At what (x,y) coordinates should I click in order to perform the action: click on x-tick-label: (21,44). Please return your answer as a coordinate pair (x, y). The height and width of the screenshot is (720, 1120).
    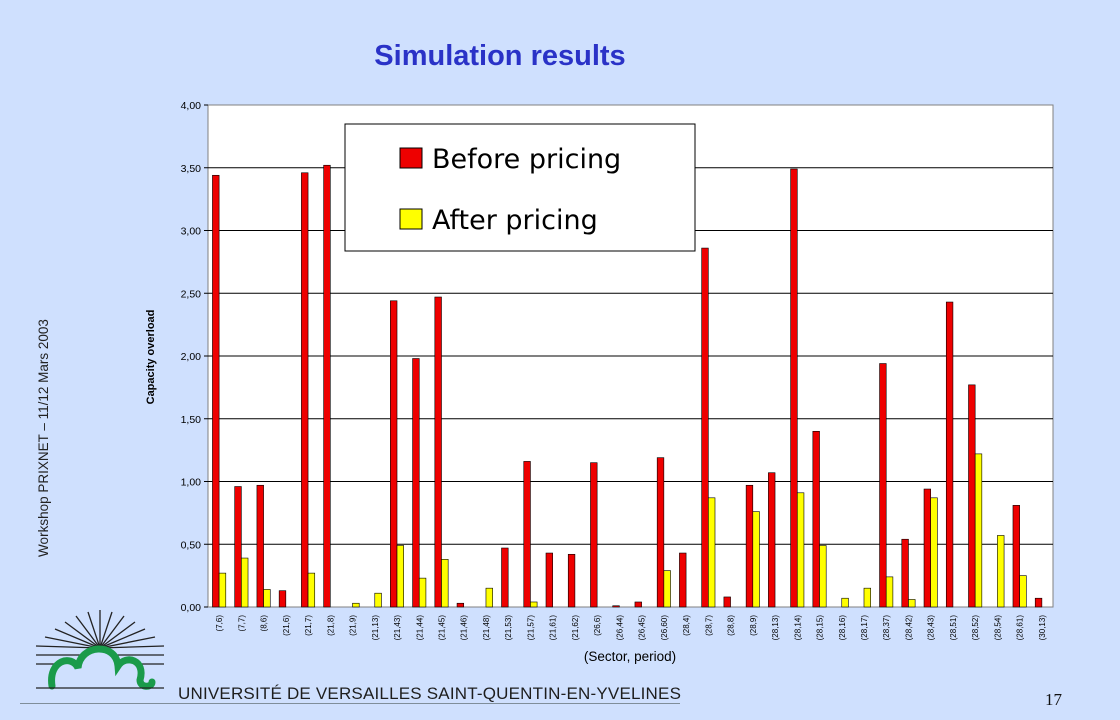
    Looking at the image, I should click on (419, 628).